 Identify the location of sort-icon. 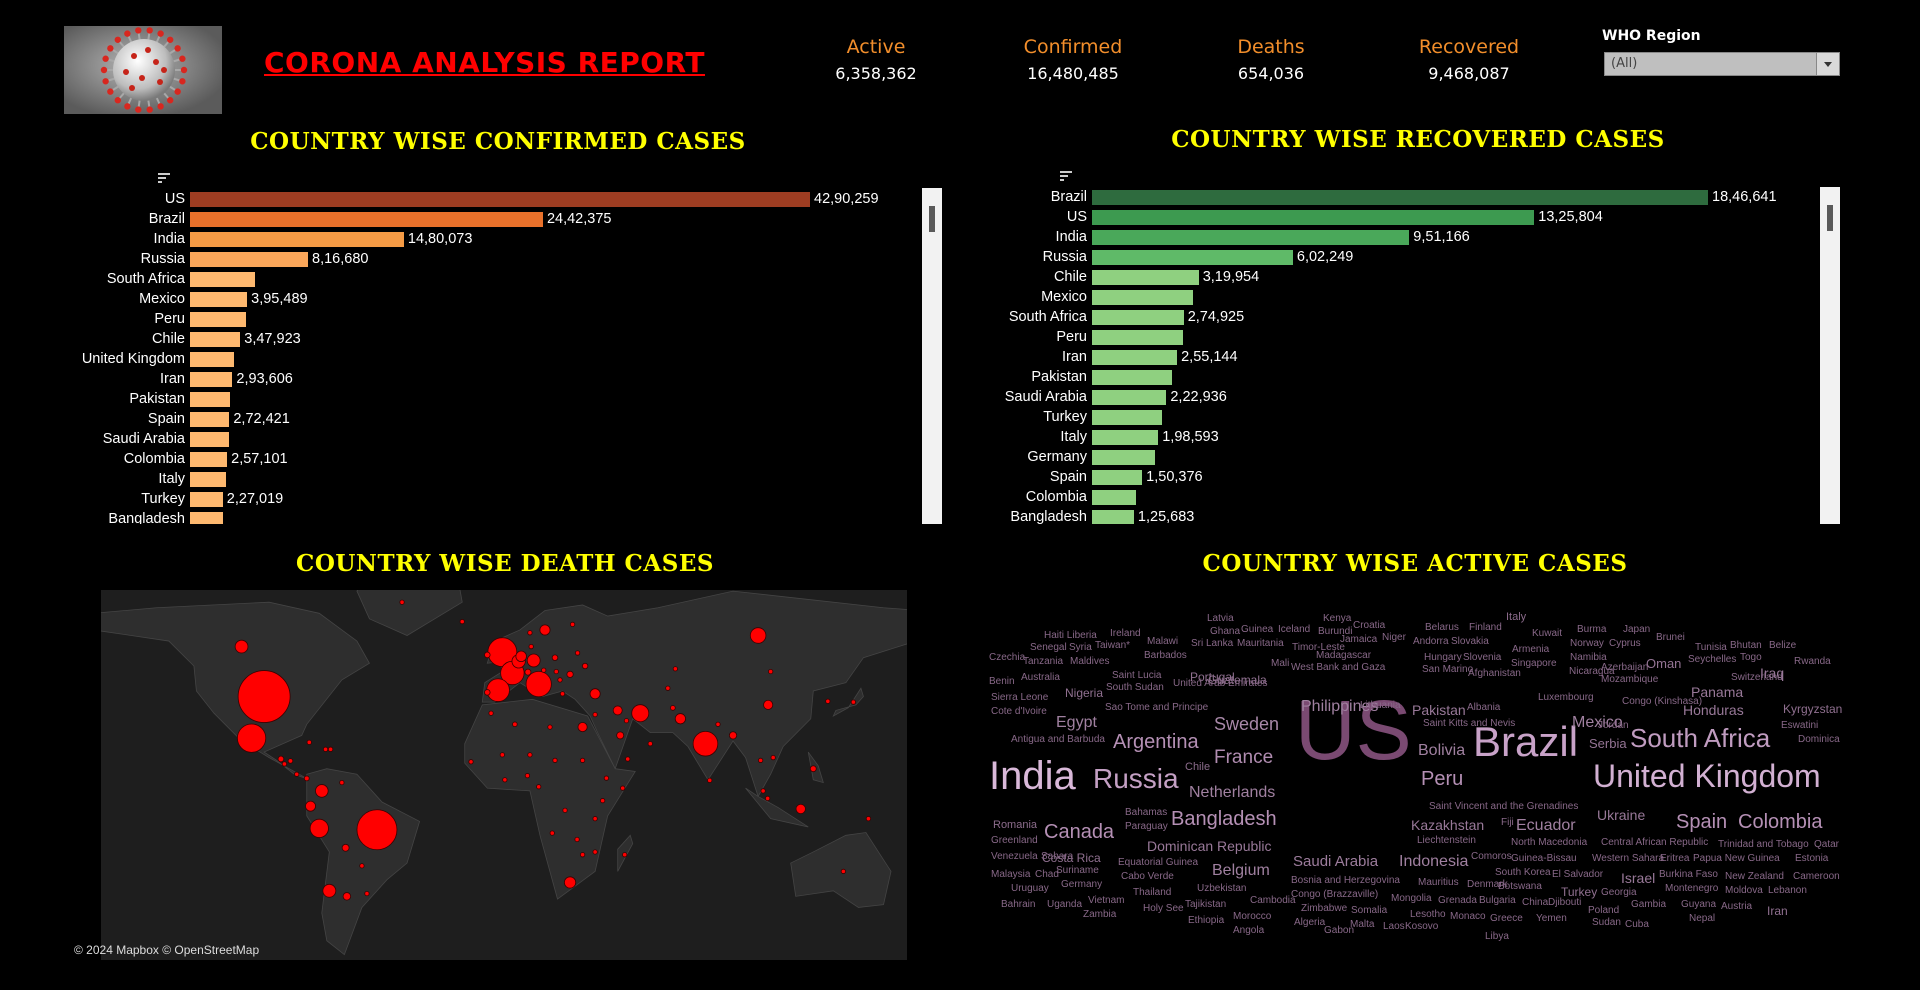
(1066, 176).